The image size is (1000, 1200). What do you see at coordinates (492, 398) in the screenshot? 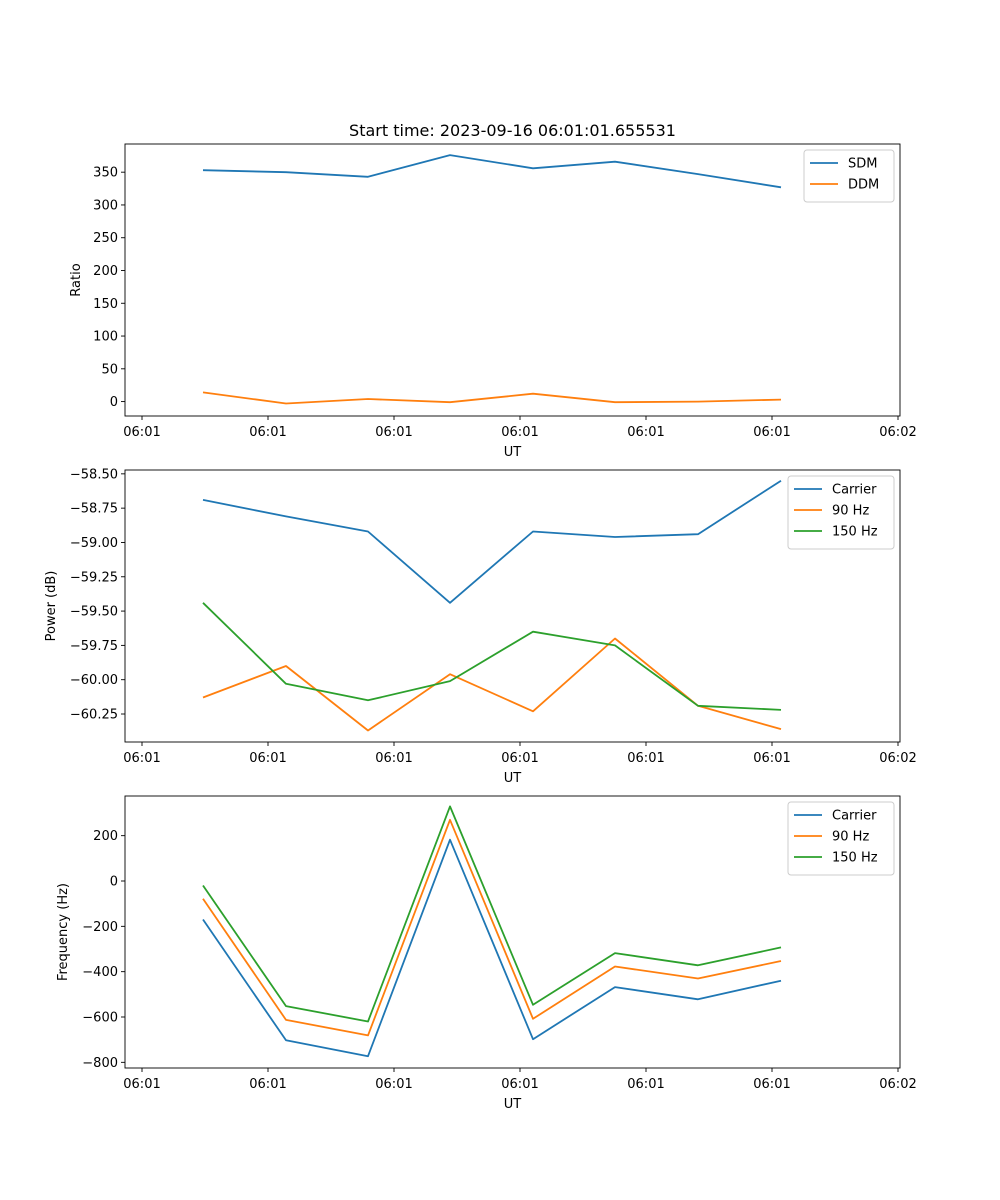
I see `series-line-ddm` at bounding box center [492, 398].